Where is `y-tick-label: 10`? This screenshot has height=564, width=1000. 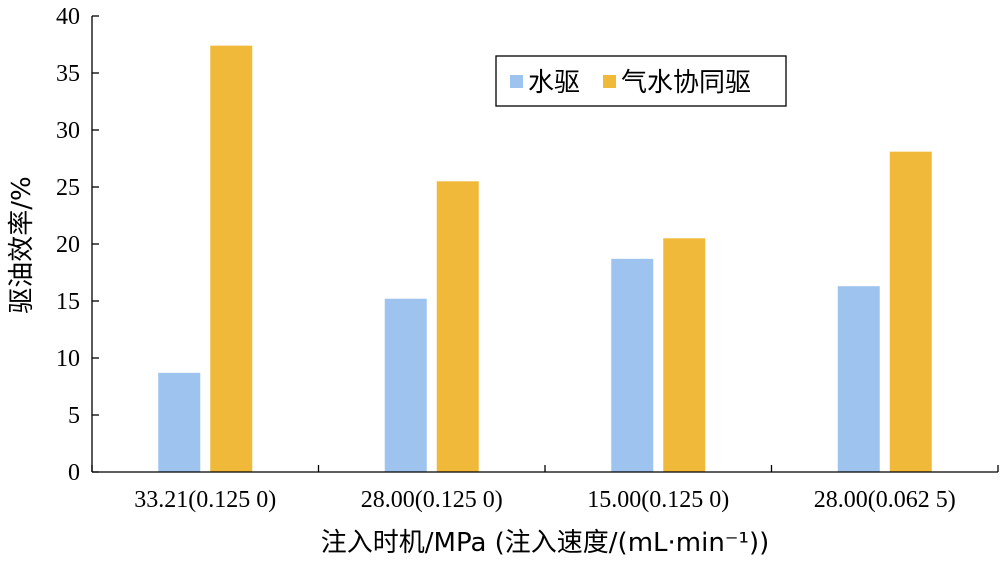 y-tick-label: 10 is located at coordinates (68, 359).